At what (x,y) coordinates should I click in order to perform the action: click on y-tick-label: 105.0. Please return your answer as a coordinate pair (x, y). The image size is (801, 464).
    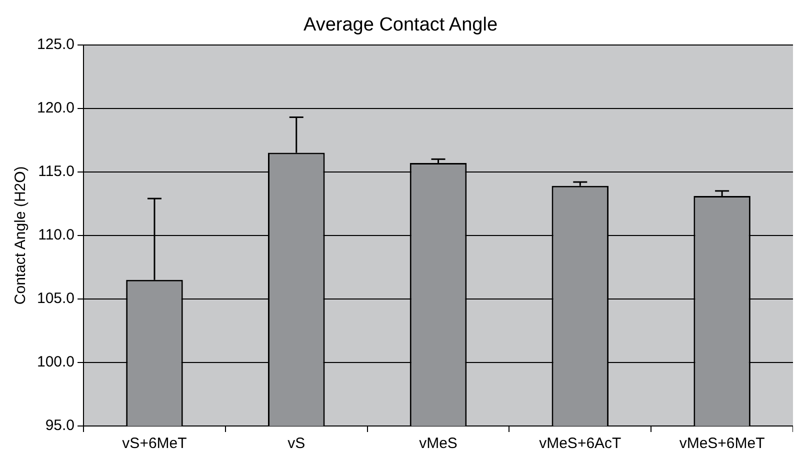
    Looking at the image, I should click on (55, 299).